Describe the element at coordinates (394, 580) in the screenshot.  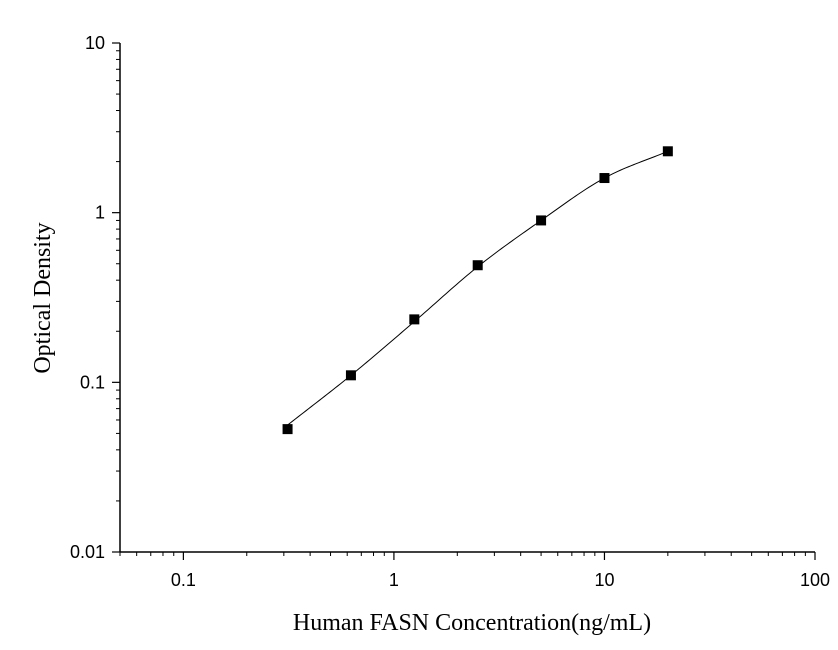
I see `x-tick-label: 1` at that location.